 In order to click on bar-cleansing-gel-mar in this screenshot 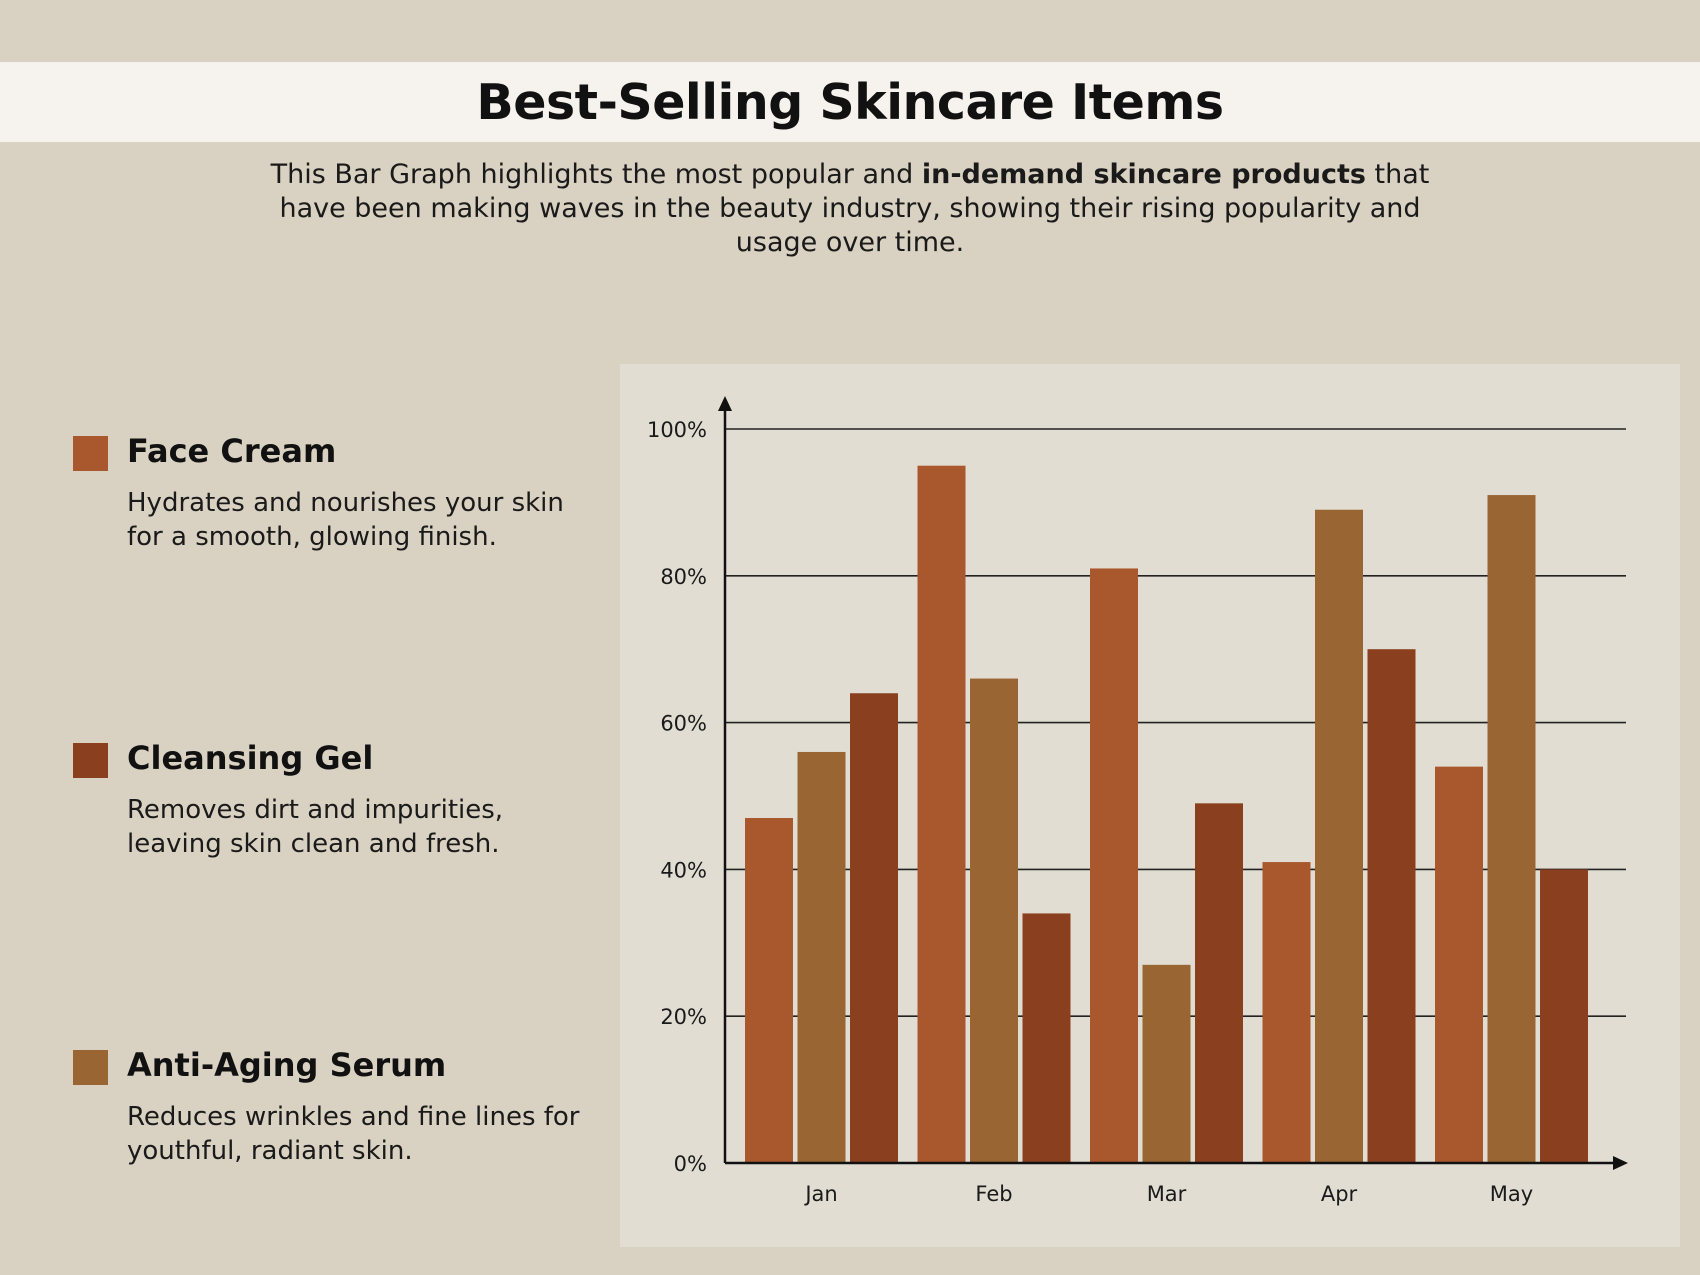, I will do `click(1219, 983)`.